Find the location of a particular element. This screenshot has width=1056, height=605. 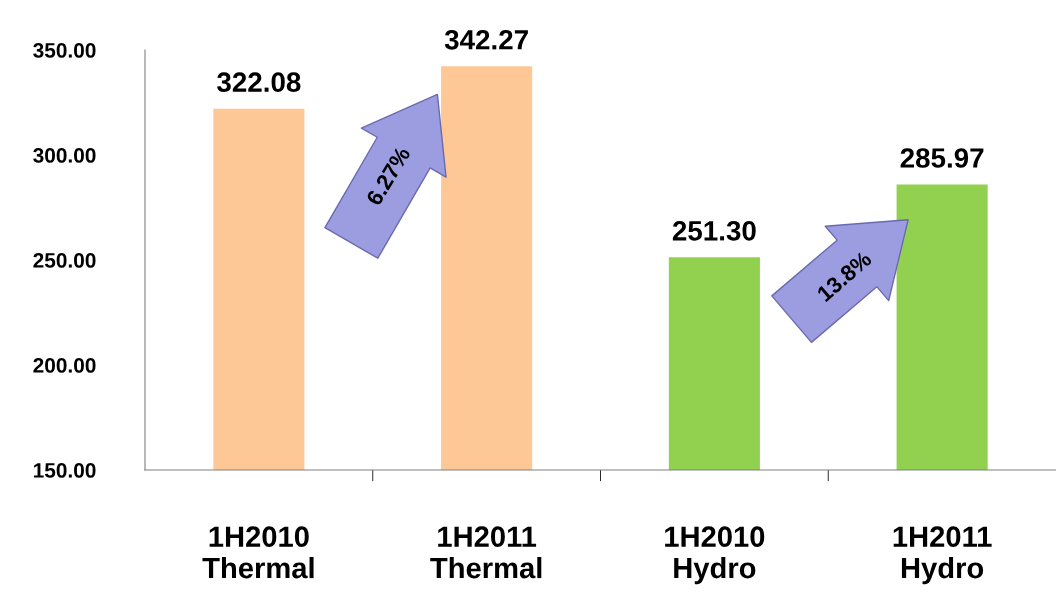

data-label: 322.08 is located at coordinates (259, 82).